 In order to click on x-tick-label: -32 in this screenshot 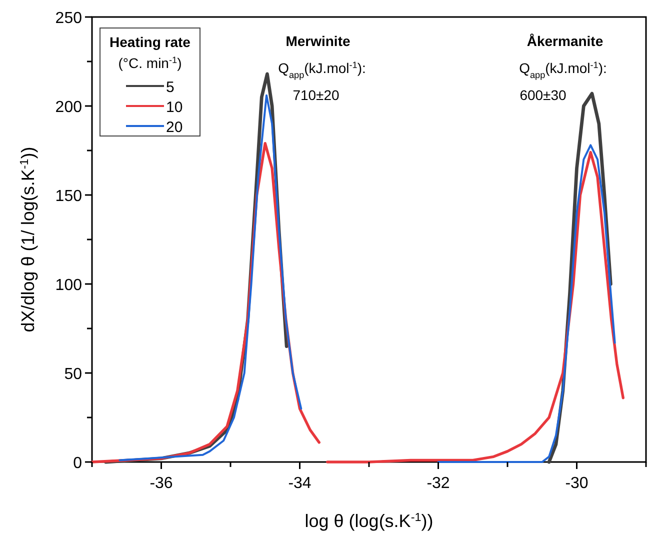, I will do `click(438, 483)`.